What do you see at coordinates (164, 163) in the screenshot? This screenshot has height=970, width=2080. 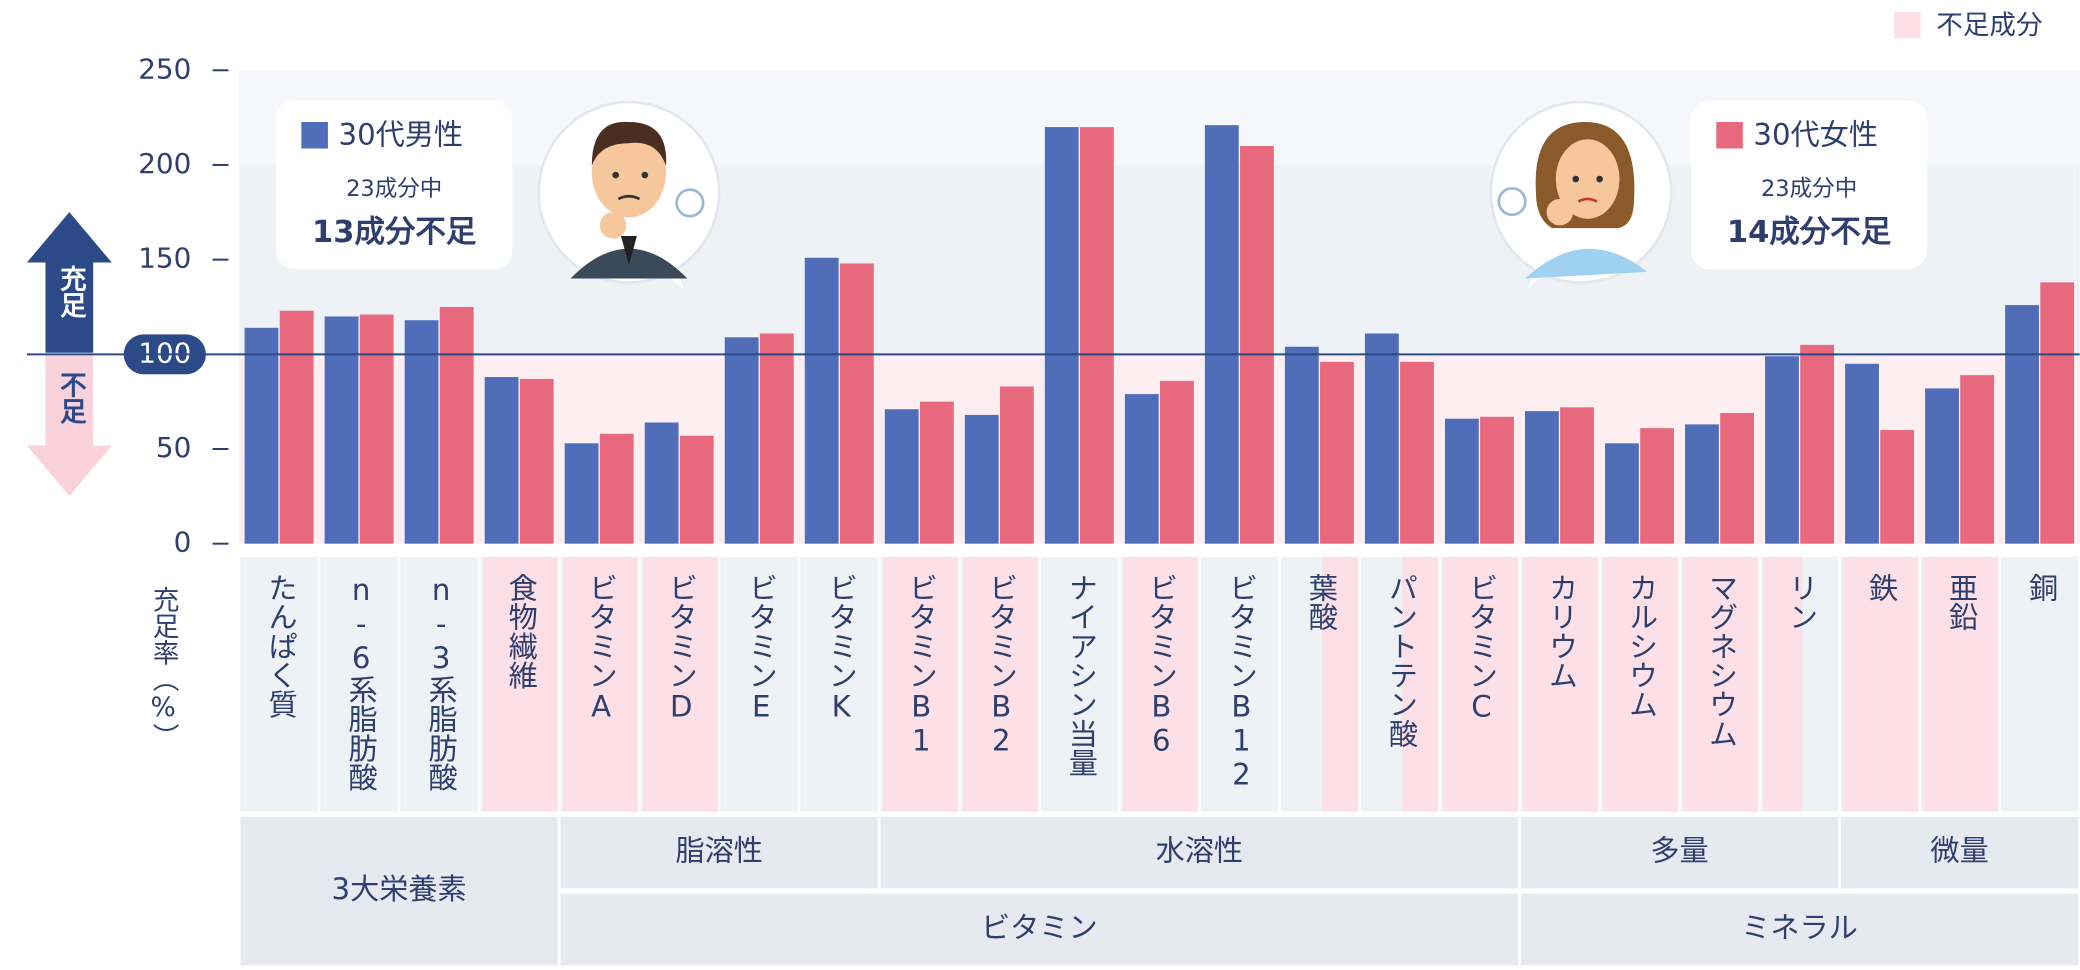 I see `y-tick-label: 200` at bounding box center [164, 163].